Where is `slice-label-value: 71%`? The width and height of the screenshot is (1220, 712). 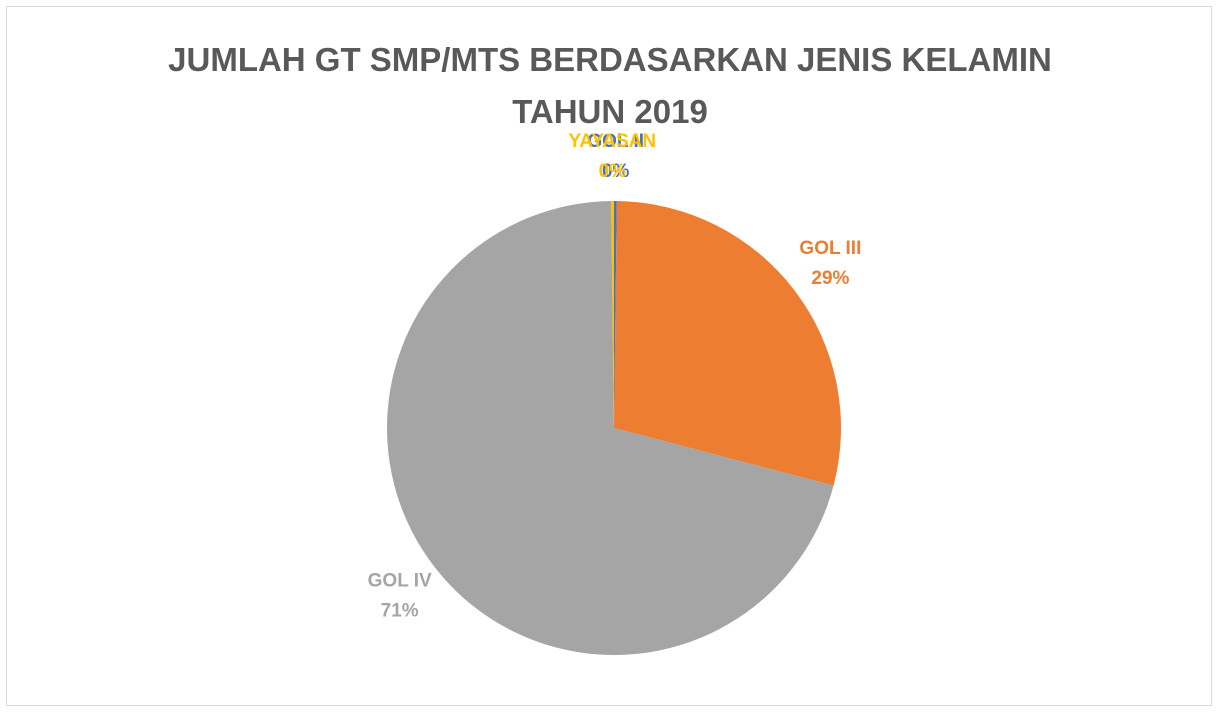
slice-label-value: 71% is located at coordinates (400, 611).